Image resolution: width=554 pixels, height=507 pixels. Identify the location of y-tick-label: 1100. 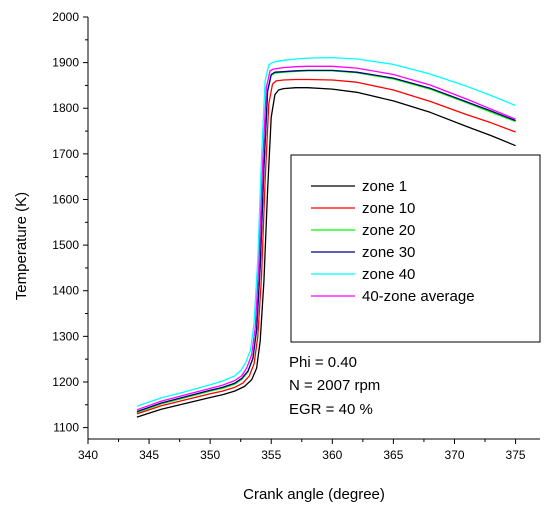
(66, 428).